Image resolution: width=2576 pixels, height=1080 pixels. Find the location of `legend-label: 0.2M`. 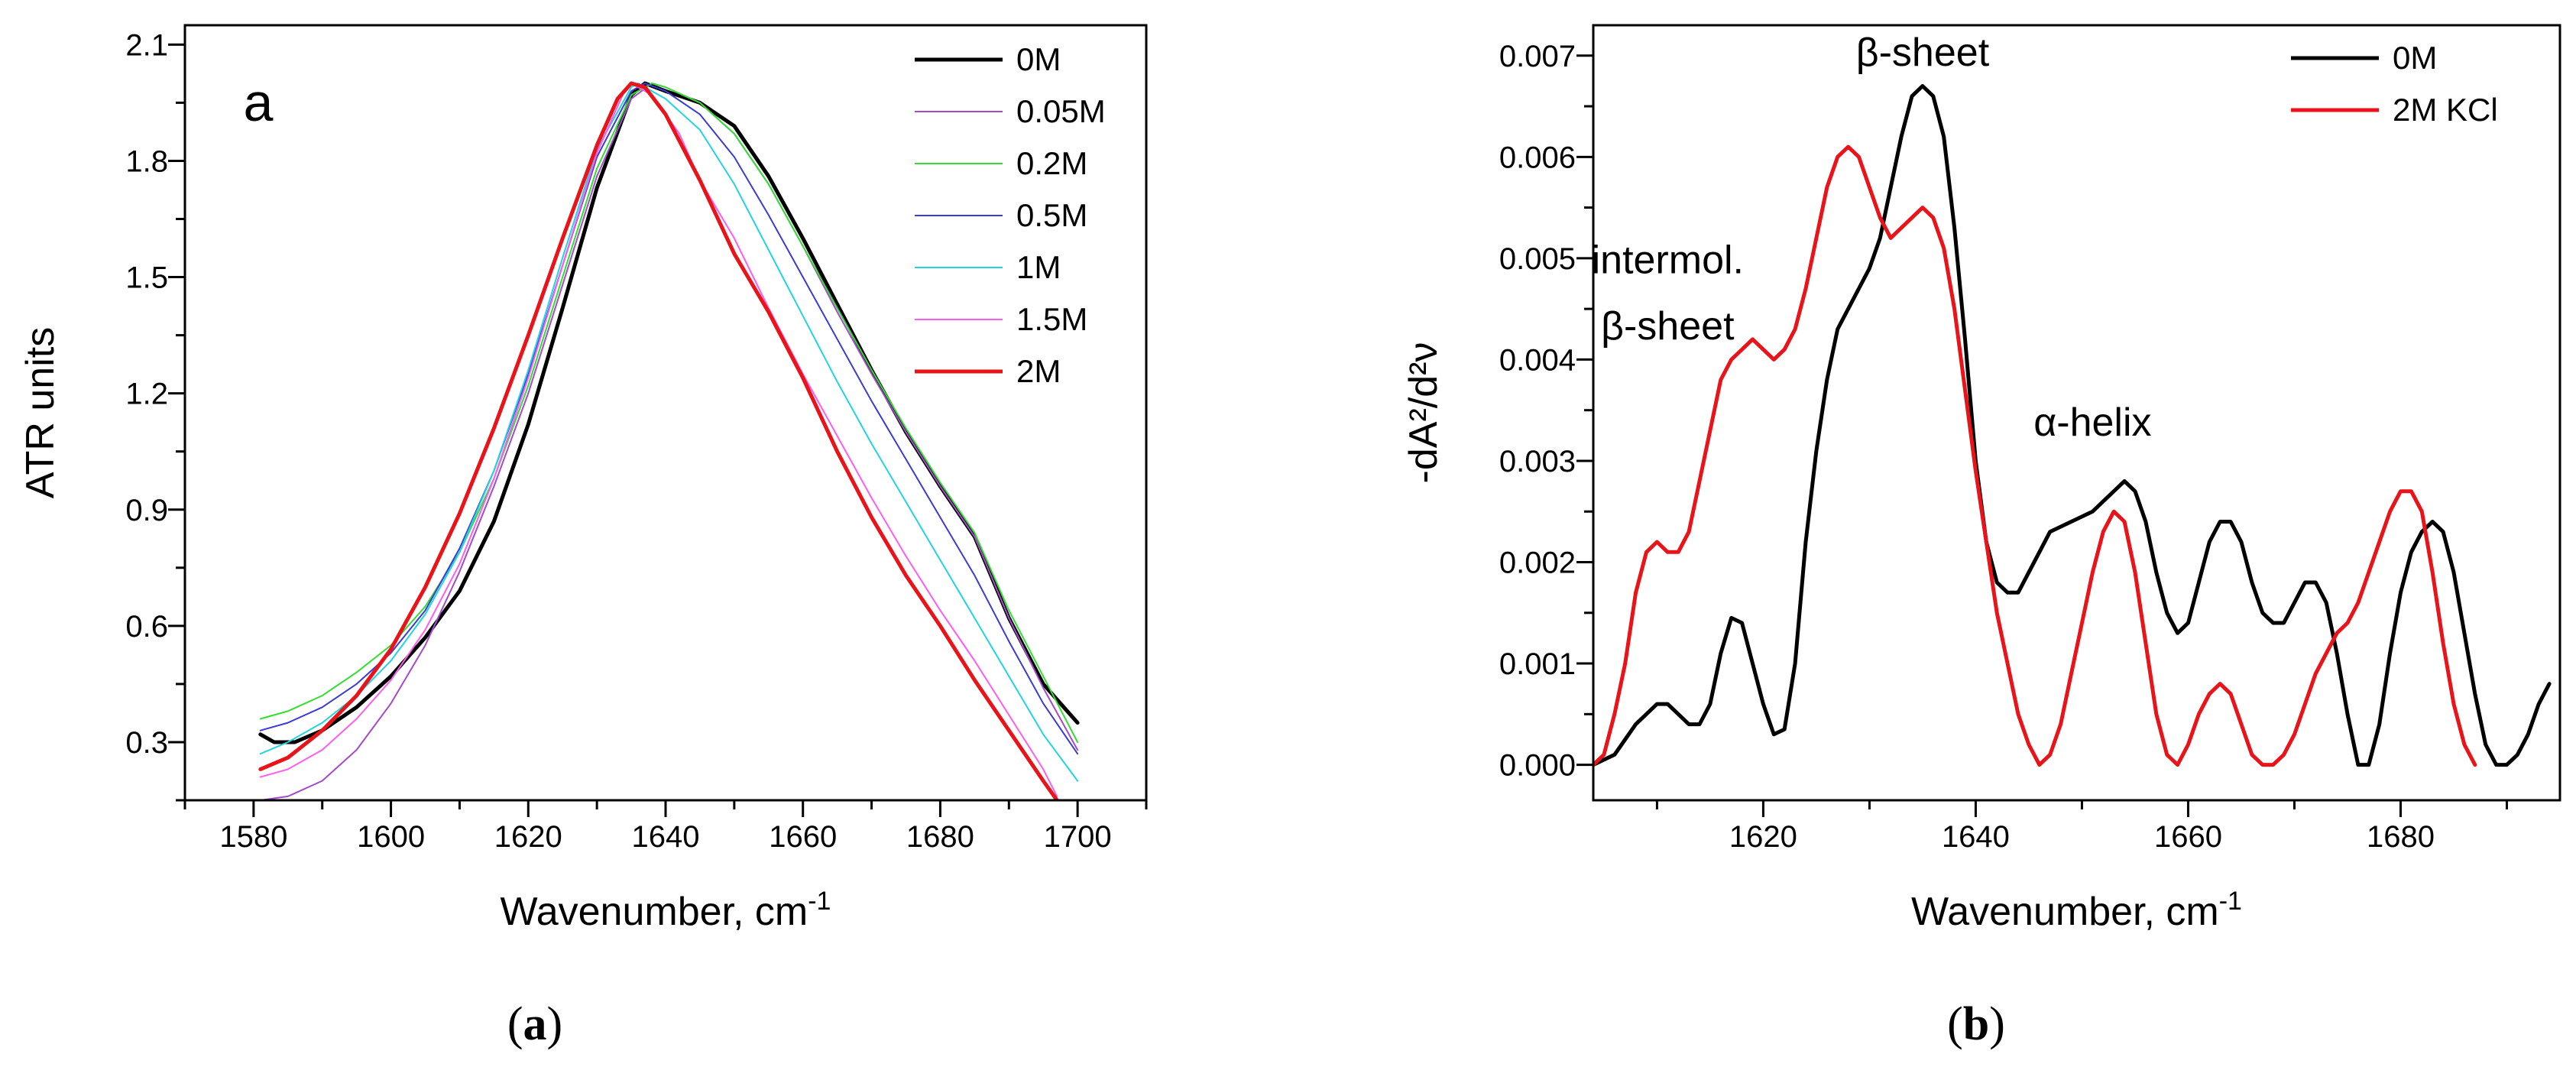

legend-label: 0.2M is located at coordinates (1051, 163).